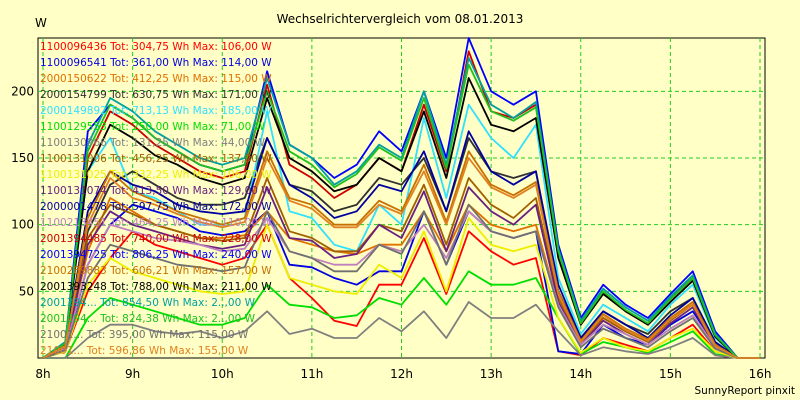  Describe the element at coordinates (144, 351) in the screenshot. I see `legend-entry: 21001... Tot: 596,86 Wh Max: 155,00 W` at that location.